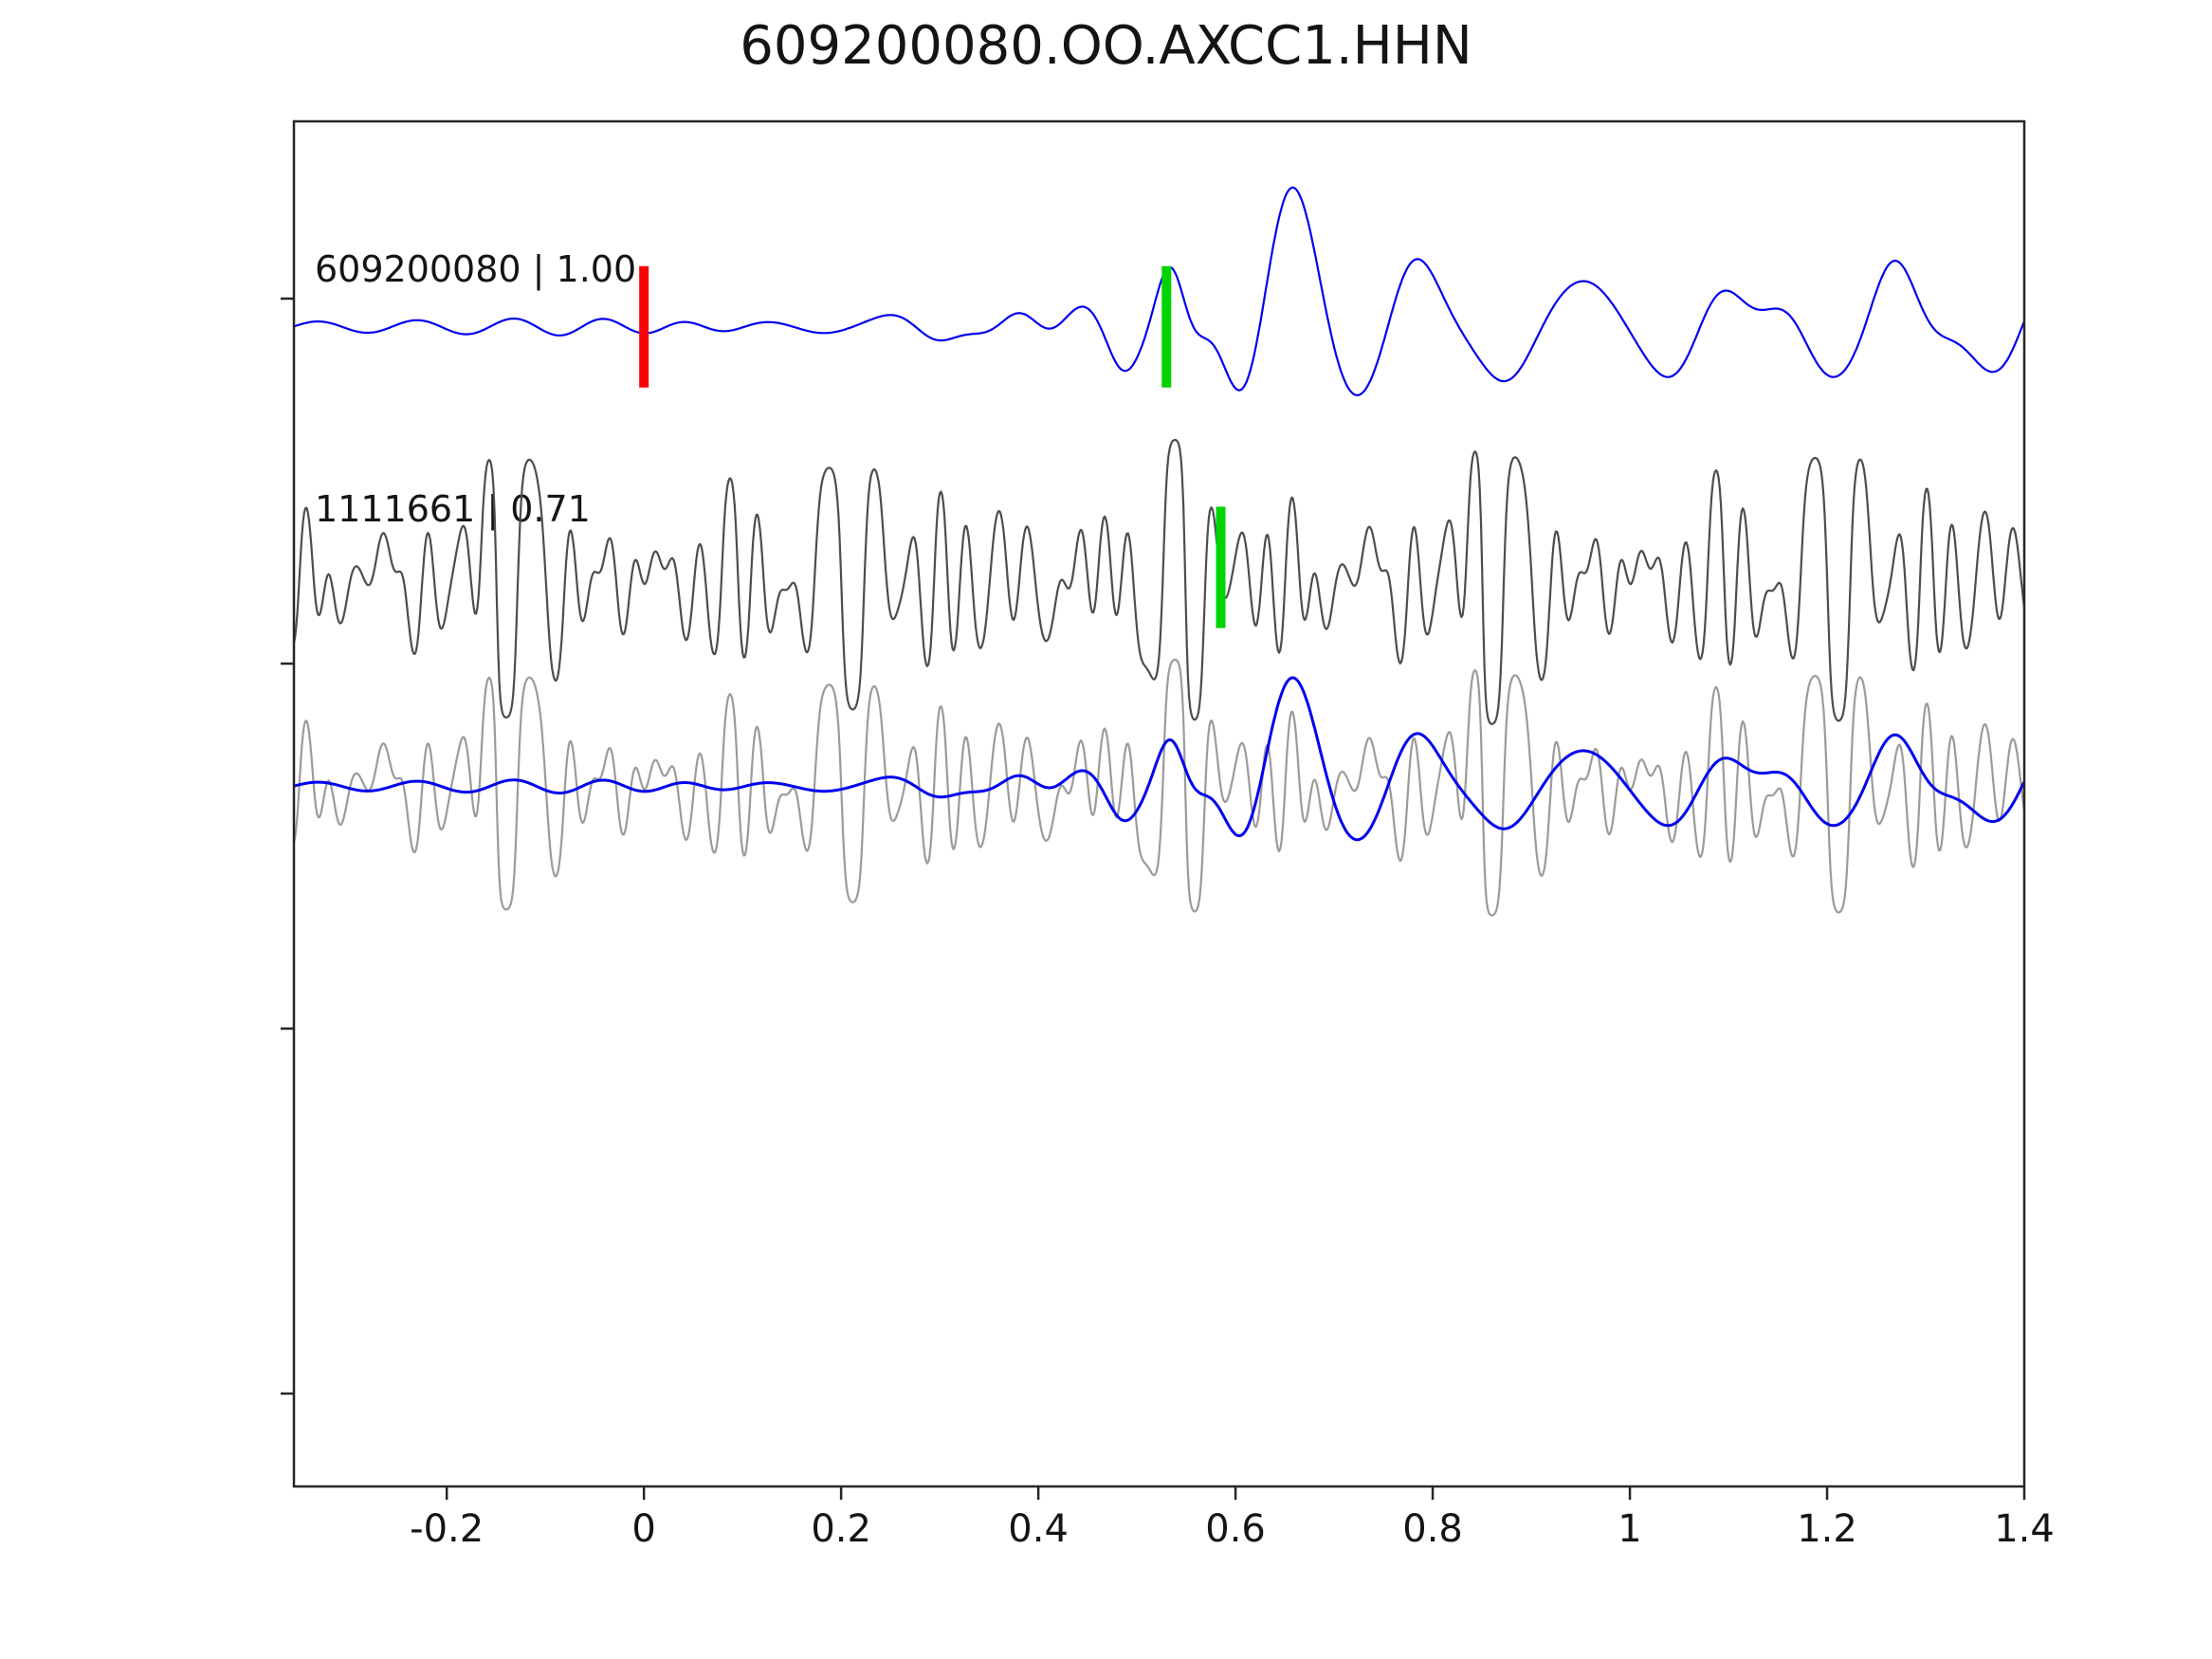 This screenshot has height=1659, width=2212. Describe the element at coordinates (1159, 759) in the screenshot. I see `overlay-waveform-template` at that location.